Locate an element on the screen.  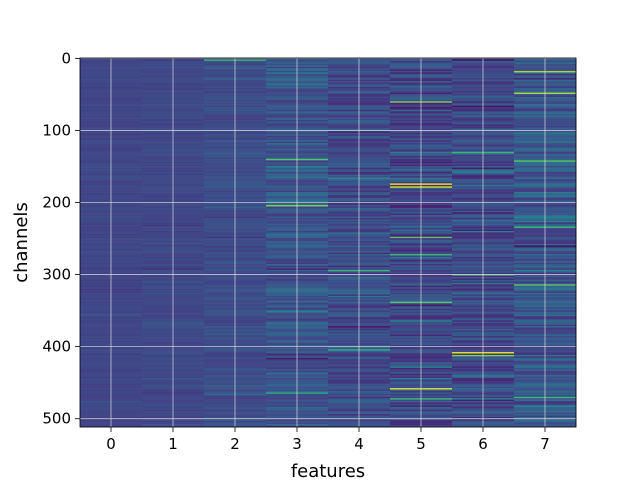
x-tick-label: 7 is located at coordinates (545, 444).